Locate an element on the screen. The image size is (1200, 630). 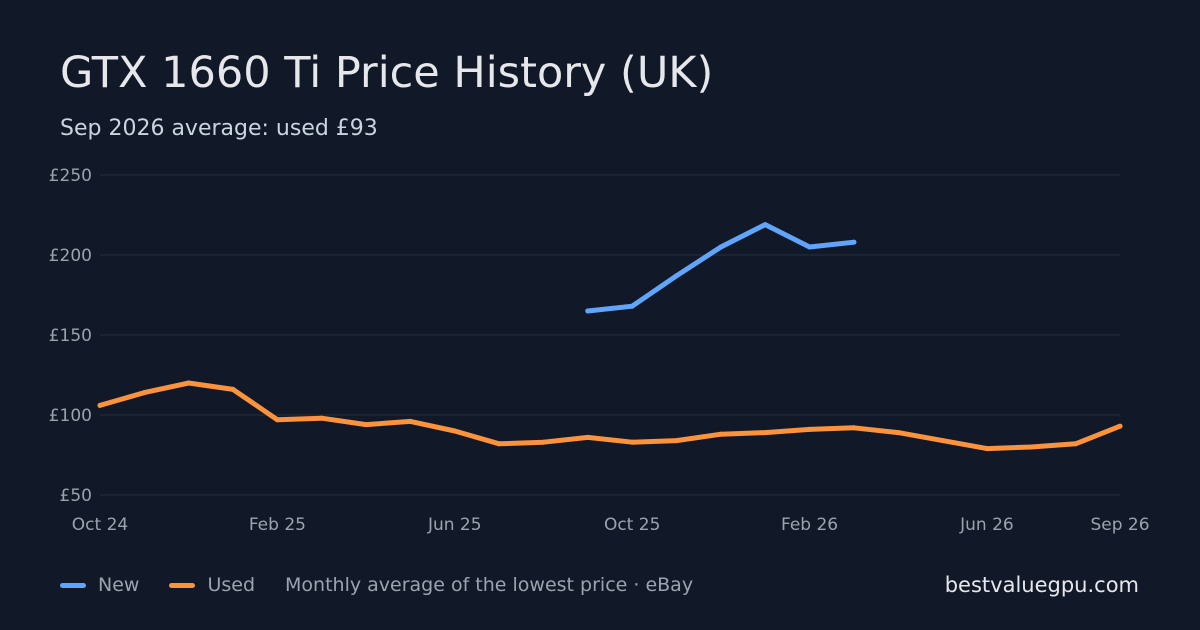
legend-swatch-new is located at coordinates (73, 585).